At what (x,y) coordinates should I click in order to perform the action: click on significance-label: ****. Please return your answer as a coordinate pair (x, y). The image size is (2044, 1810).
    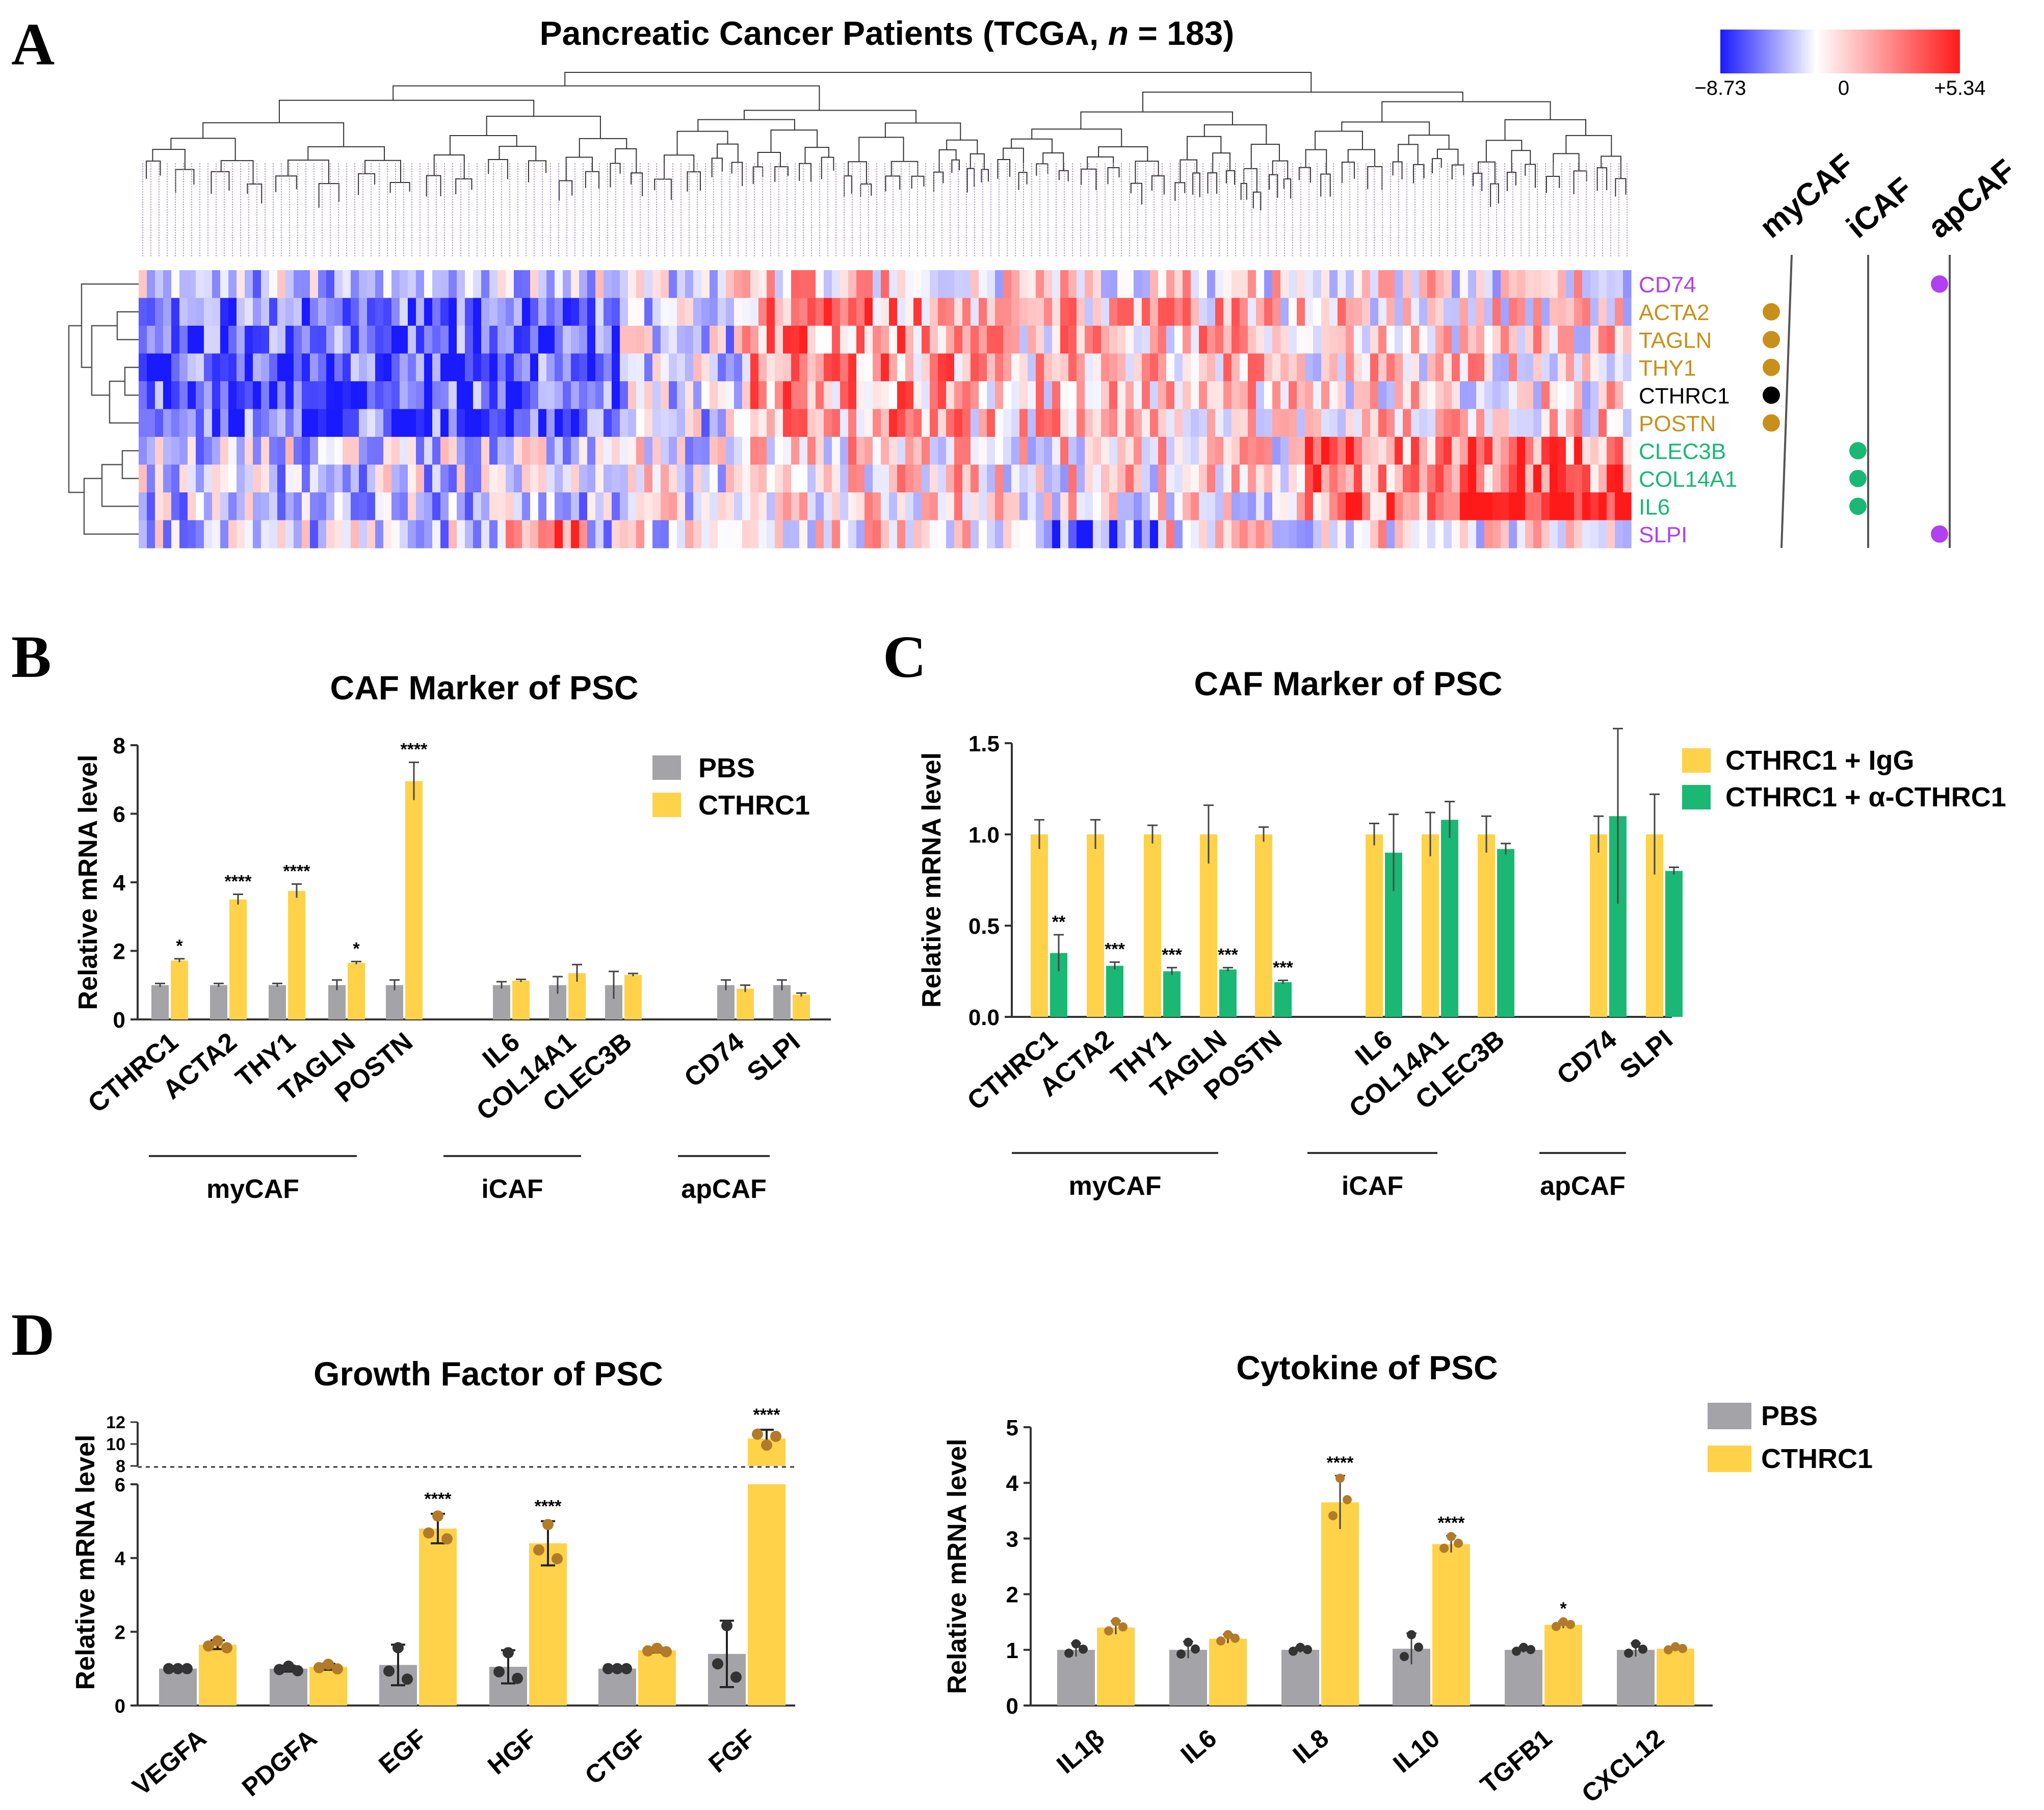
    Looking at the image, I should click on (238, 881).